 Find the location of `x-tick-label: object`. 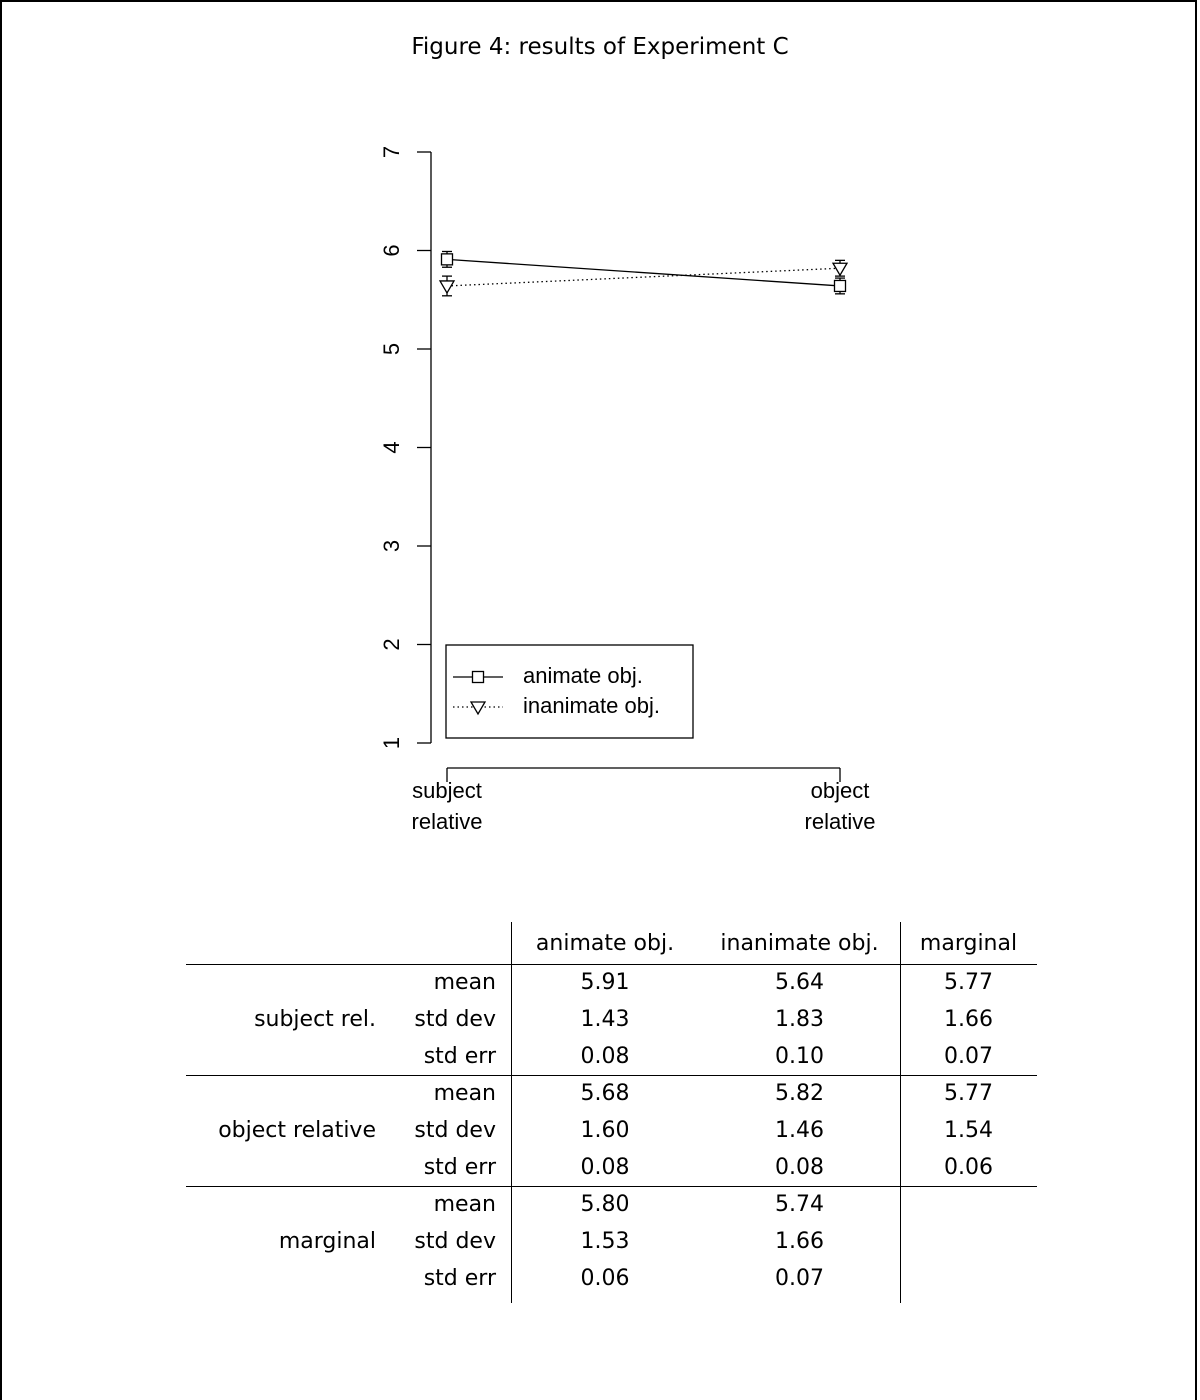

x-tick-label: object is located at coordinates (840, 790).